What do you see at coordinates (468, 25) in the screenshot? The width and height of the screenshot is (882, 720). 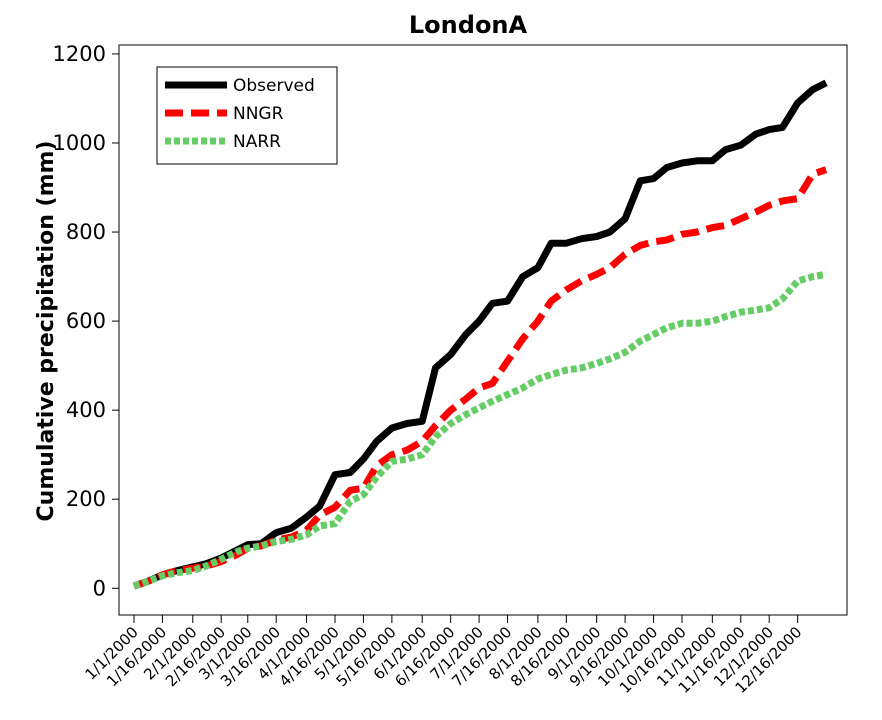 I see `chart-title: LondonA` at bounding box center [468, 25].